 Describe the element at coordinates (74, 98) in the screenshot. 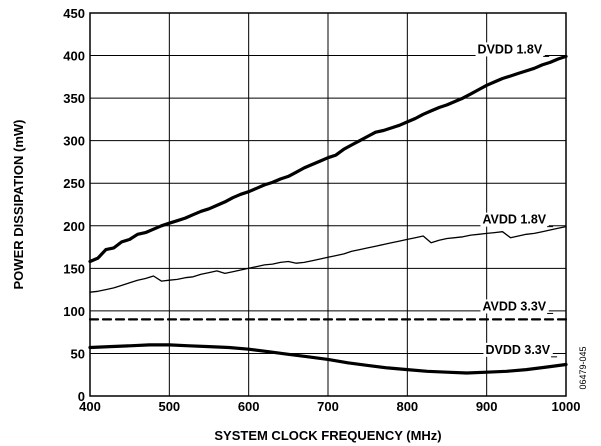

I see `y-tick-label: 350` at that location.